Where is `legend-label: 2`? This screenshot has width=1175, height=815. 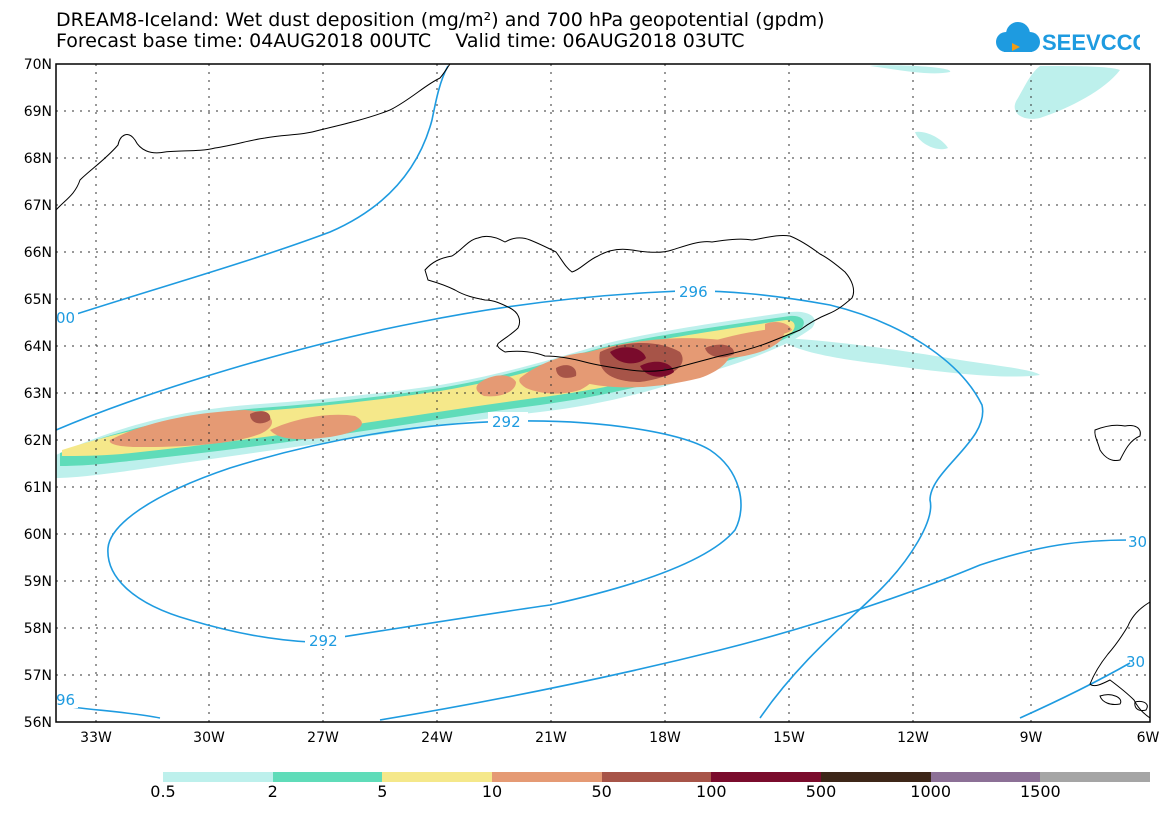 legend-label: 2 is located at coordinates (272, 791).